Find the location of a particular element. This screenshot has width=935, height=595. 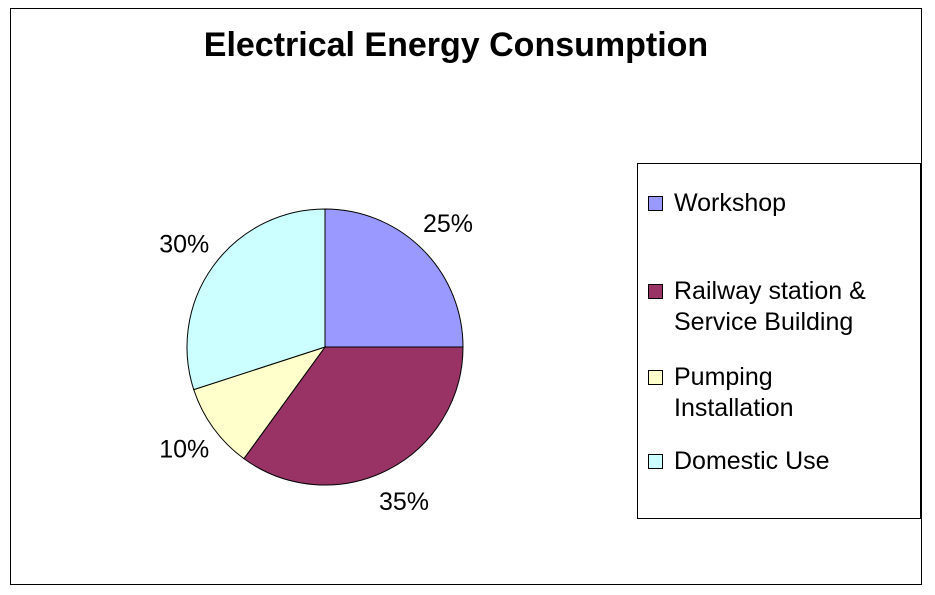

pie-slices is located at coordinates (325, 347).